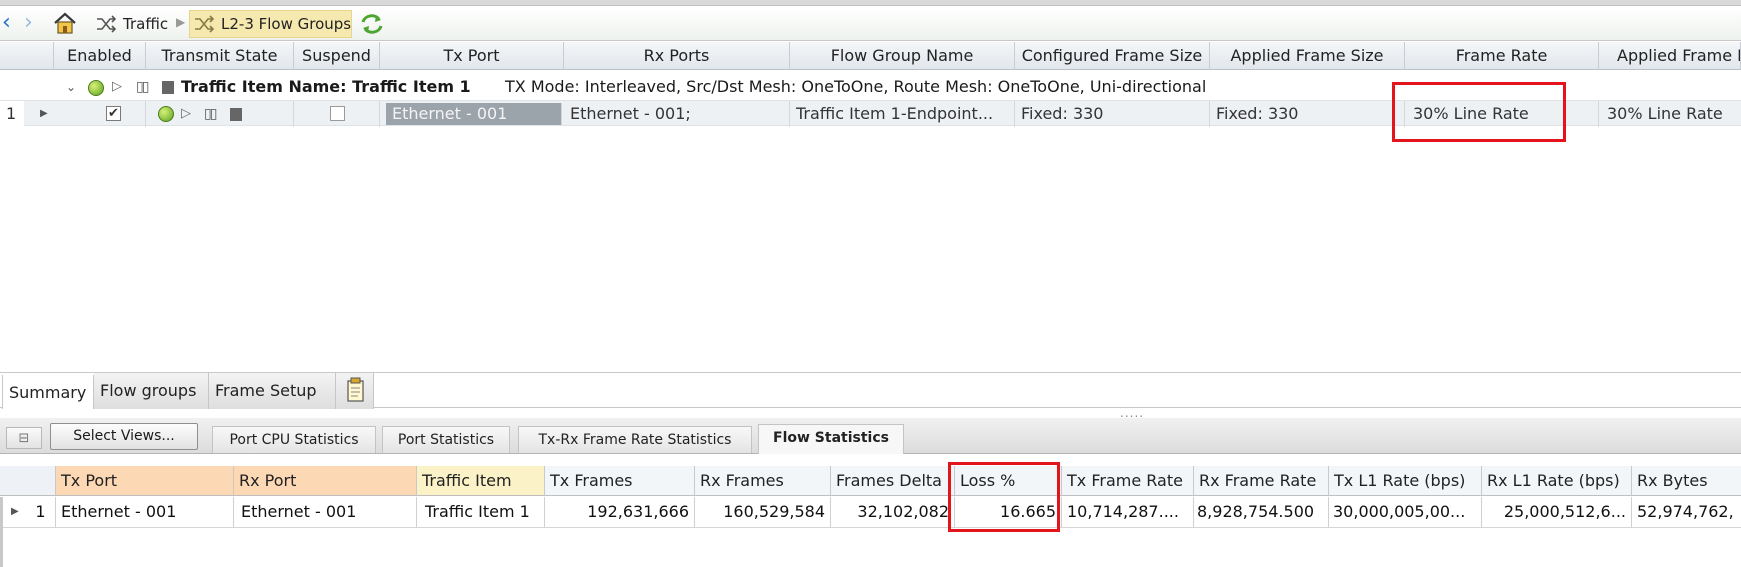 The image size is (1741, 567). What do you see at coordinates (1112, 56) in the screenshot?
I see `col-configured-frame-size: Configured Frame Size` at bounding box center [1112, 56].